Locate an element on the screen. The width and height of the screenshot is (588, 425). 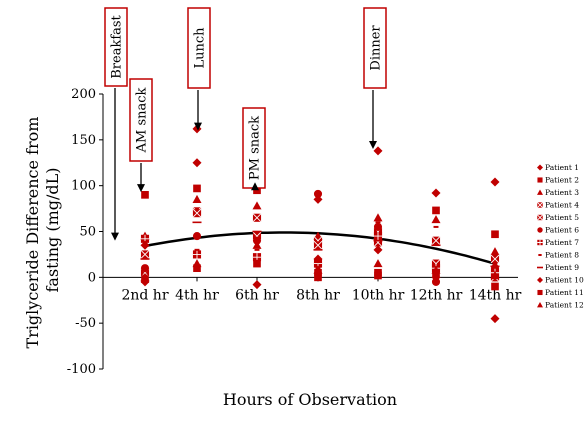
annotation-label: Lunch is located at coordinates (200, 48).